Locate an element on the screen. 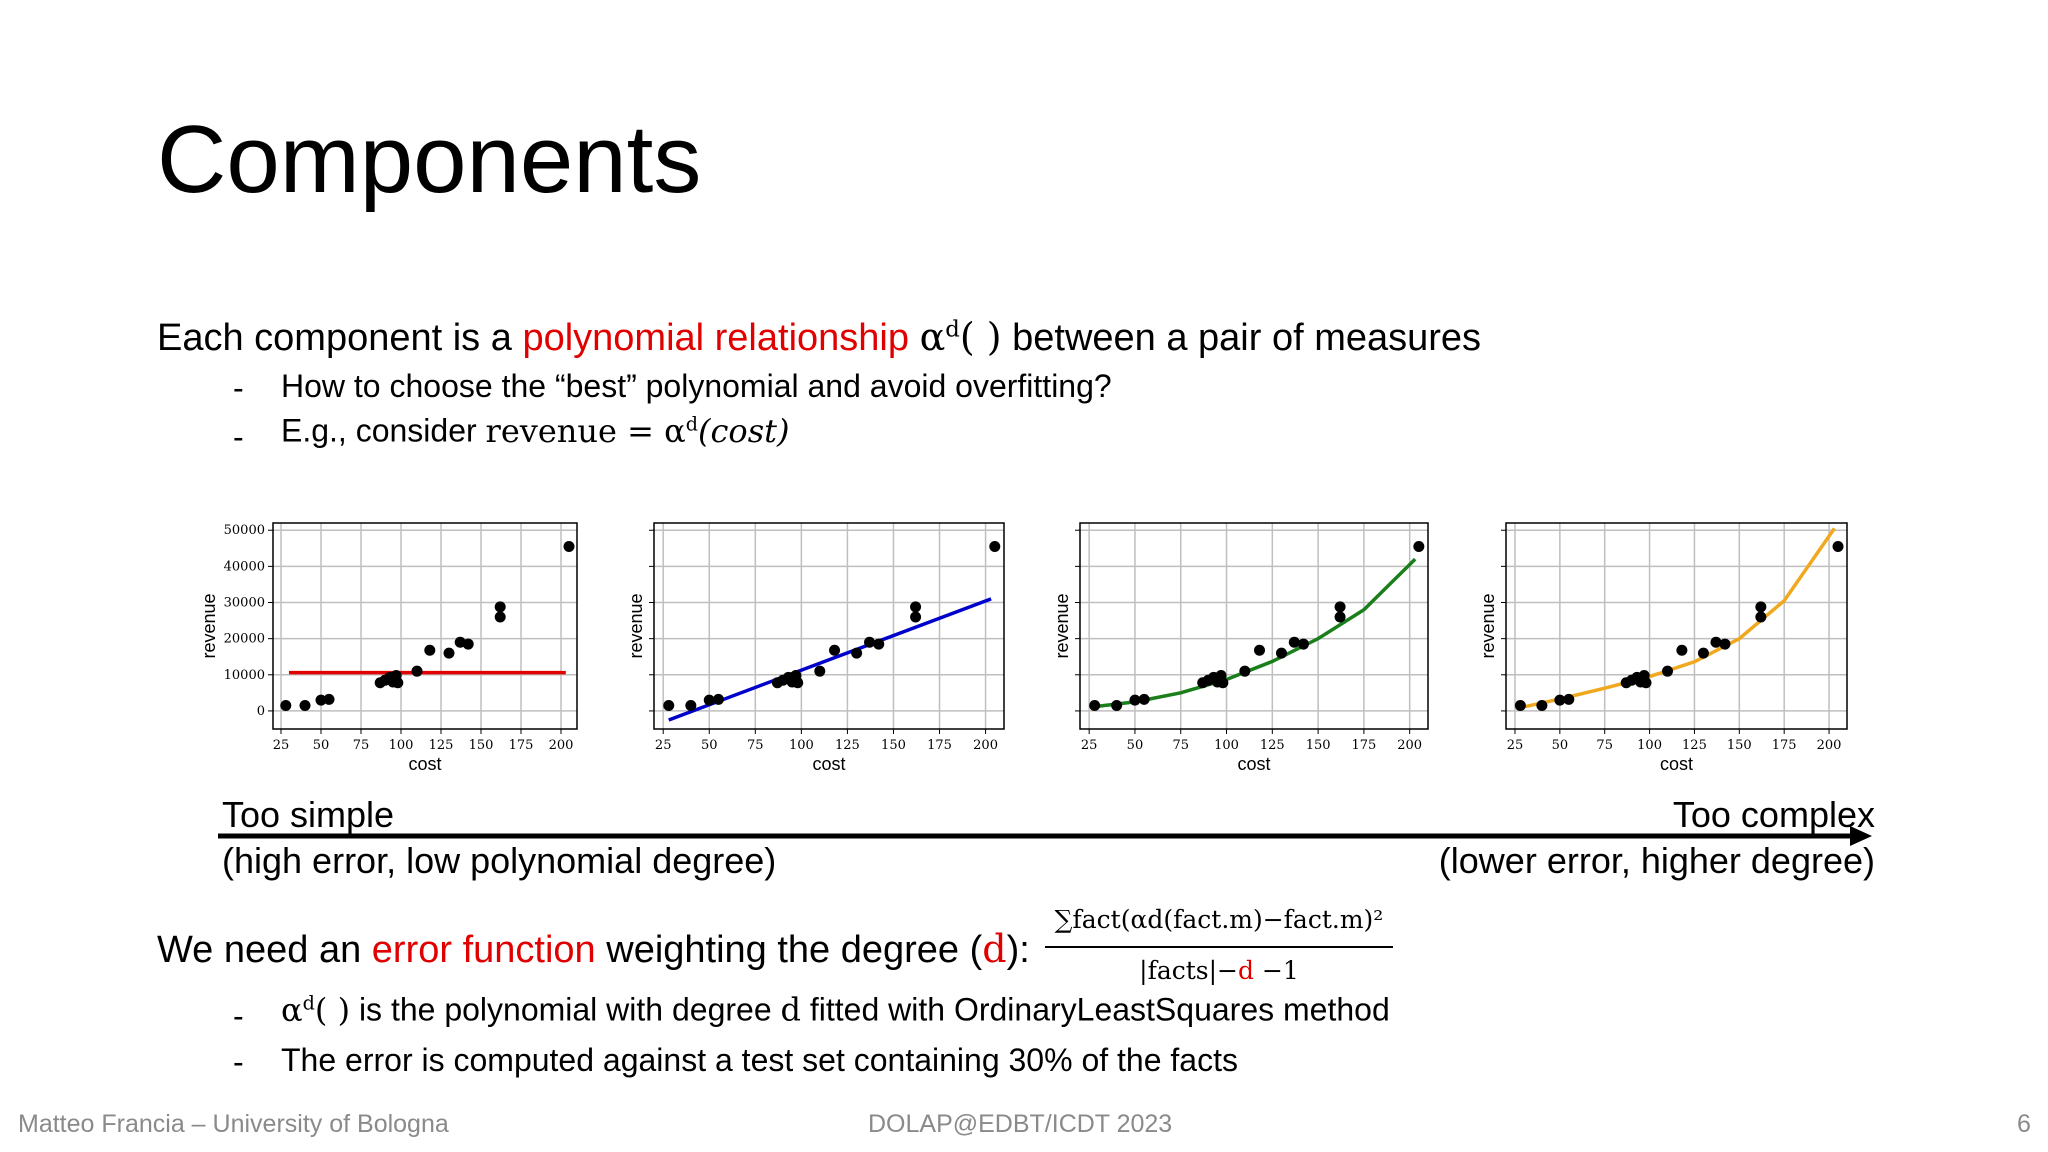  error-formula-denominator: |facts|−d −1 is located at coordinates (1219, 970).